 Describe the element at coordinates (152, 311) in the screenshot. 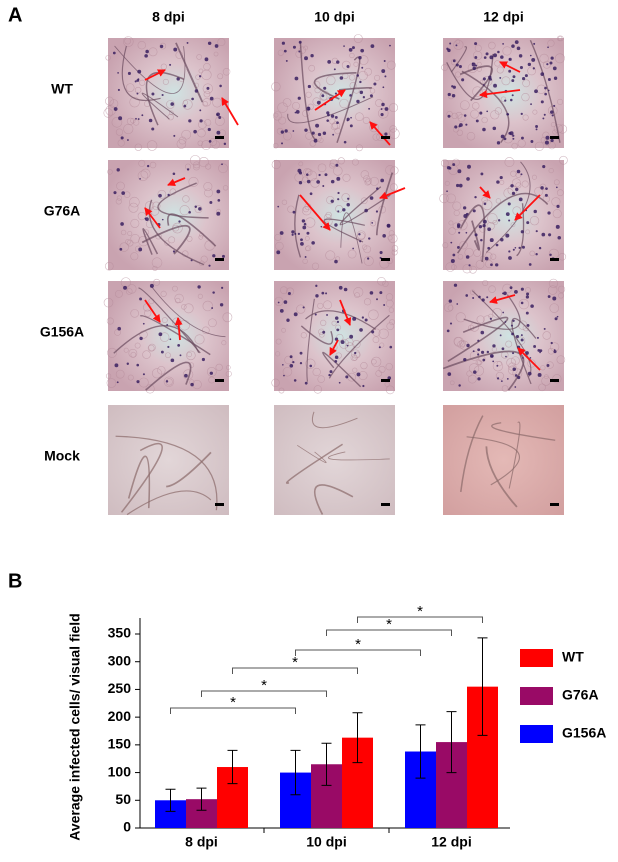

I see `arrow` at that location.